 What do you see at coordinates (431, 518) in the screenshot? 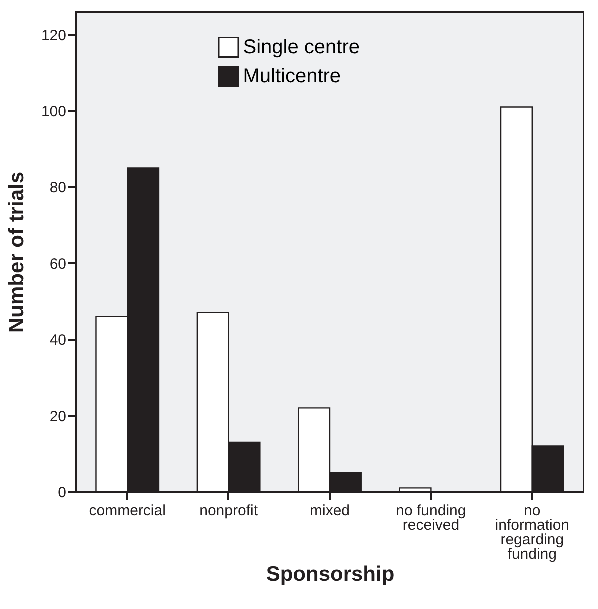
I see `x-tick-label: no funding received` at bounding box center [431, 518].